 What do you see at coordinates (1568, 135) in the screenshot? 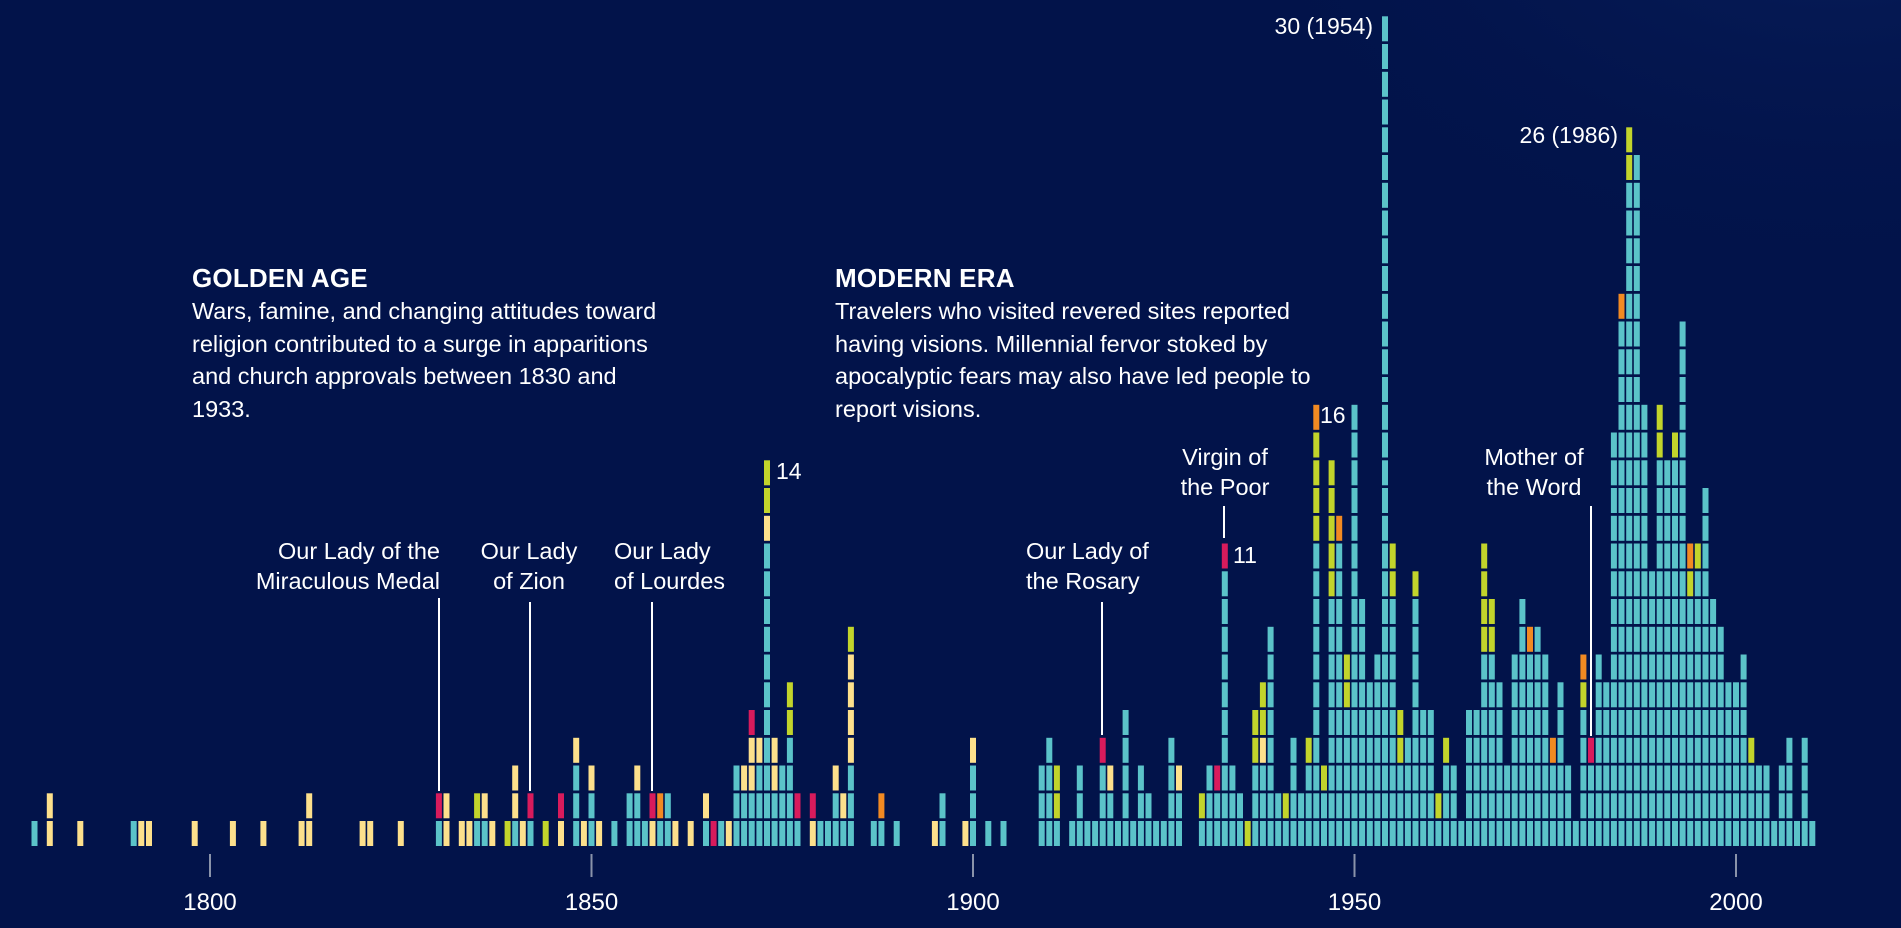
I see `peak-label-1986: 26 (1986)` at bounding box center [1568, 135].